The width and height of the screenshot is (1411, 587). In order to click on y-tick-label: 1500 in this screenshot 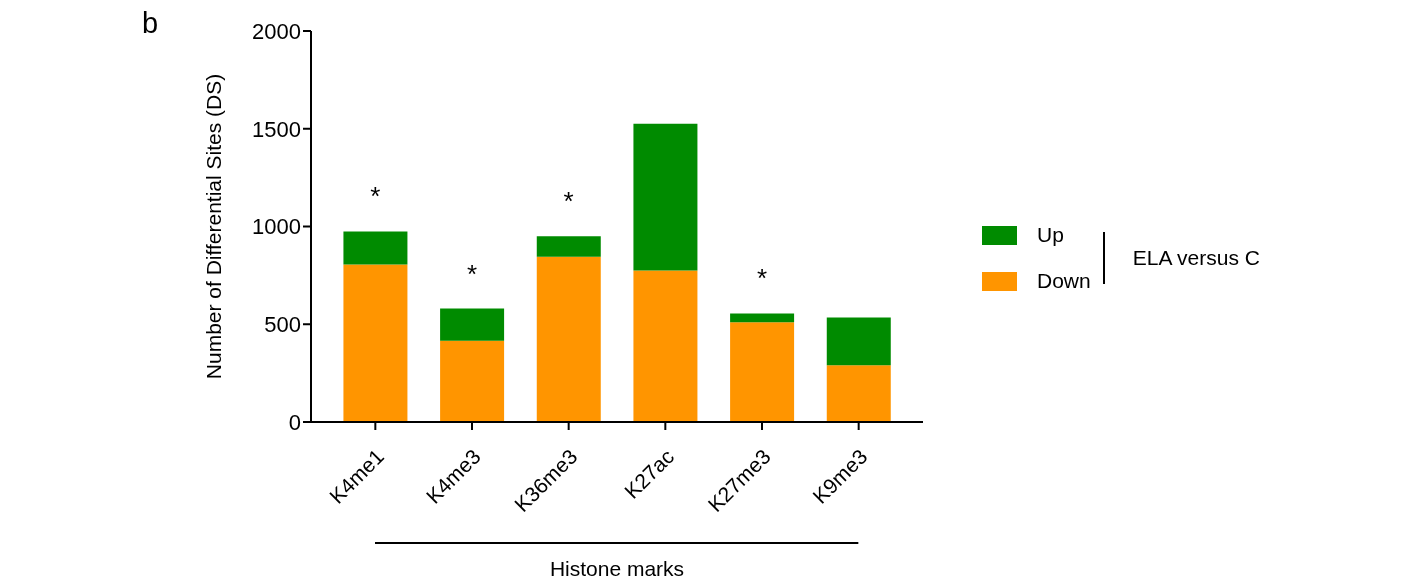, I will do `click(276, 129)`.